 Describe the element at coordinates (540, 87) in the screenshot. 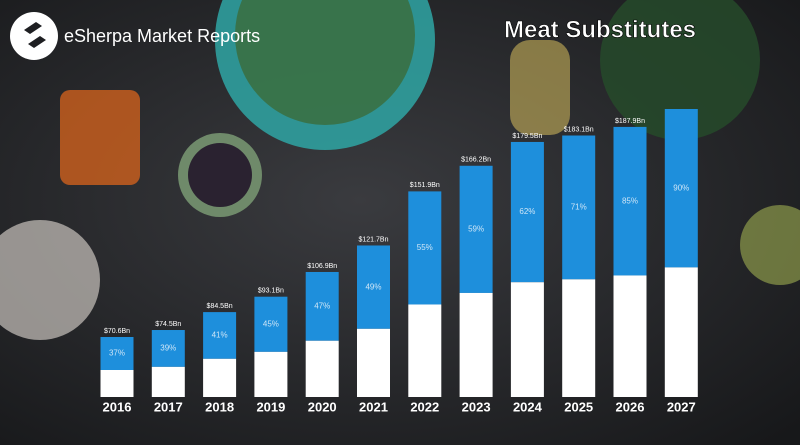

I see `oil` at that location.